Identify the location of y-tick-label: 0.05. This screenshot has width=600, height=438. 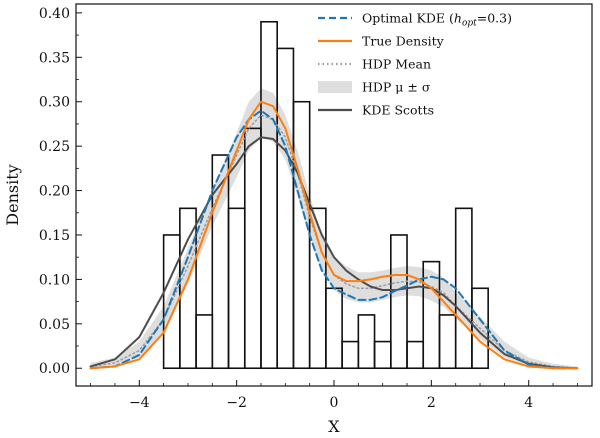
(54, 325).